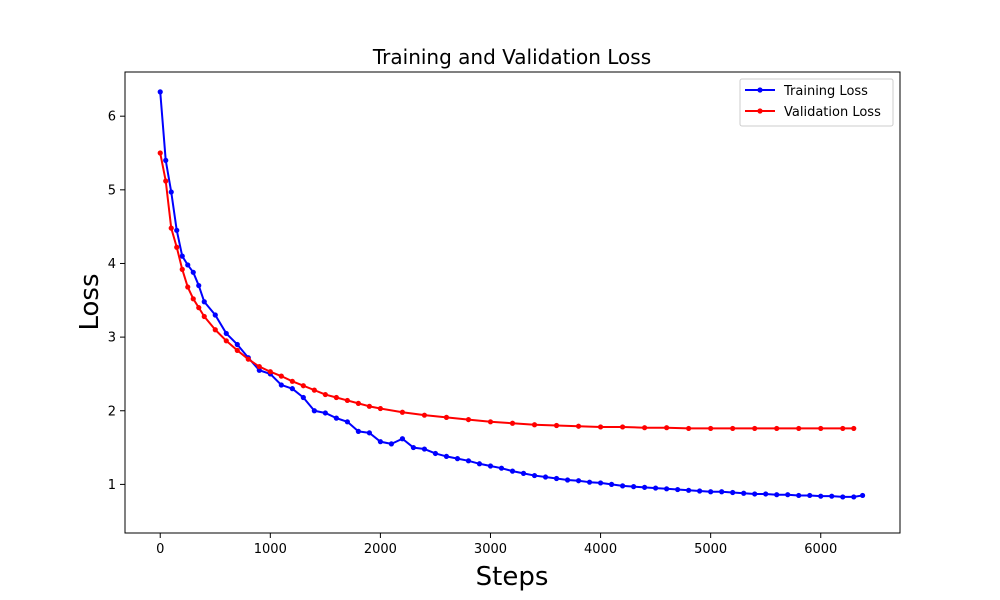  What do you see at coordinates (112, 338) in the screenshot?
I see `y-tick-label: 3` at bounding box center [112, 338].